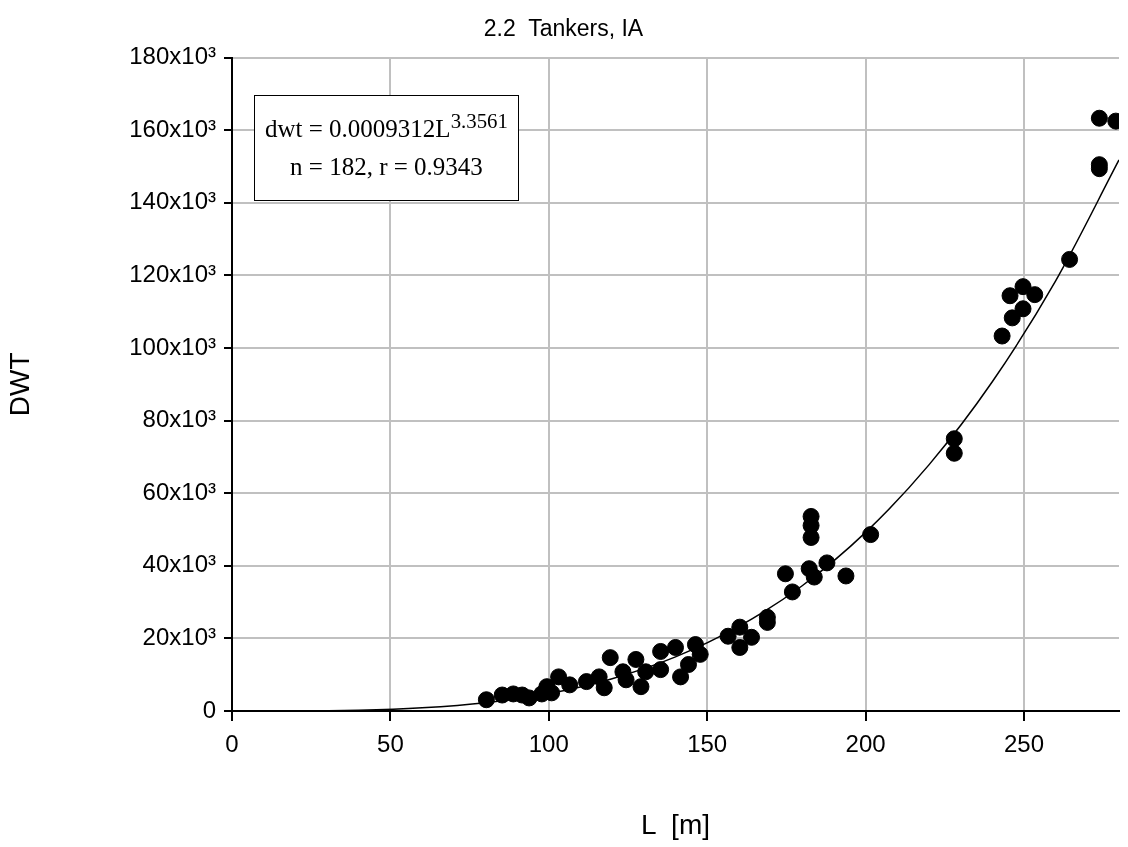 This screenshot has height=847, width=1128. Describe the element at coordinates (172, 346) in the screenshot. I see `y-tick-label: 100x10³` at that location.